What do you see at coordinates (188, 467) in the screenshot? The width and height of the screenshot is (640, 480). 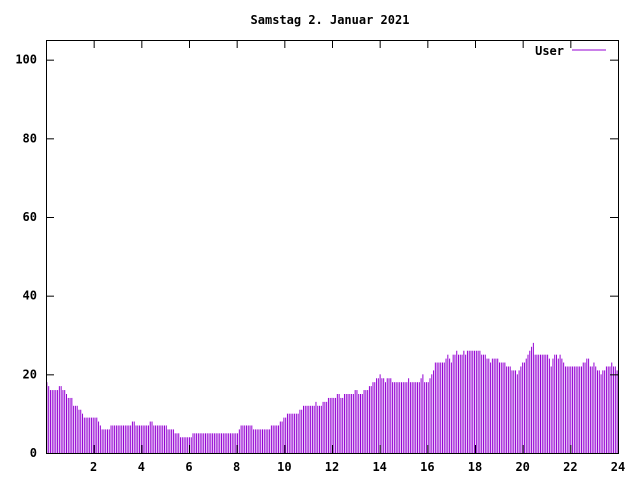 I see `x-tick-label: 6` at bounding box center [188, 467].